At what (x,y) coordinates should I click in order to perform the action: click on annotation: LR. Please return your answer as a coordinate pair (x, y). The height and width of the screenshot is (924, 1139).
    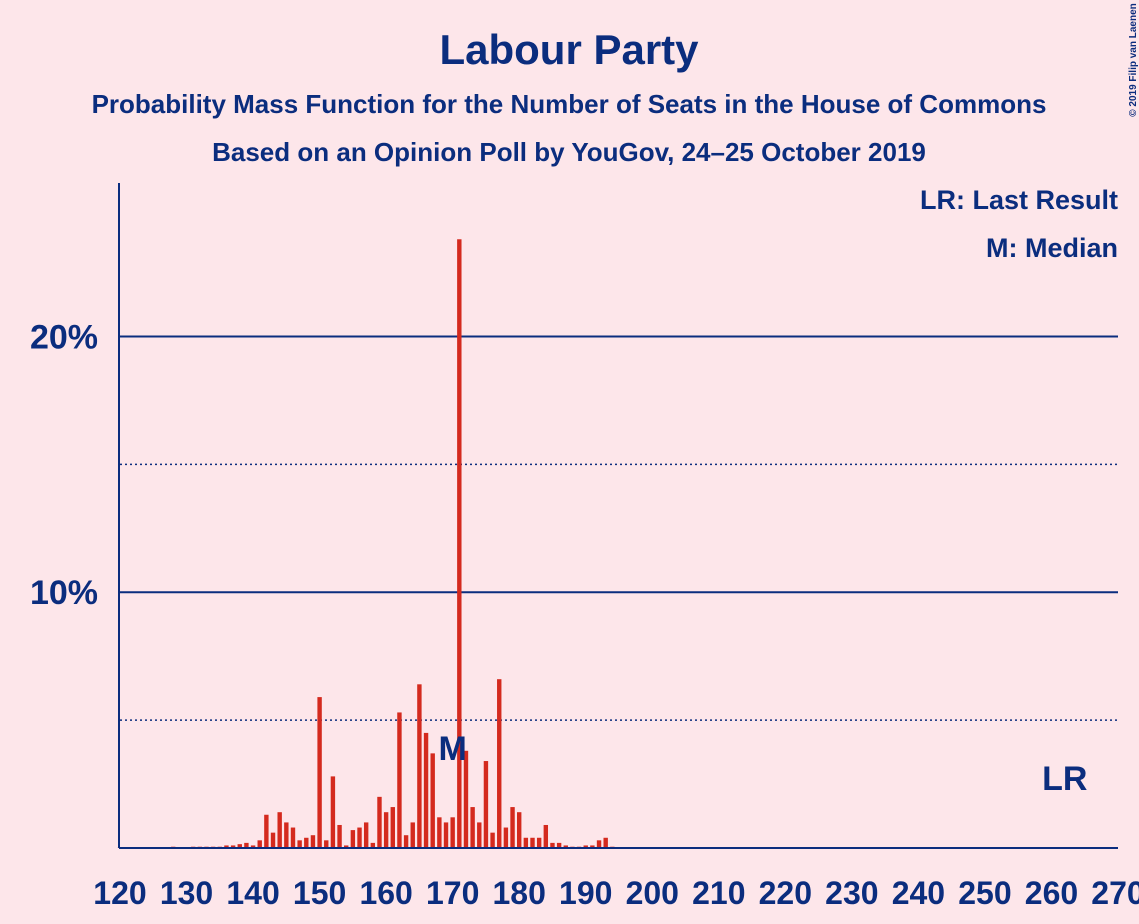
    Looking at the image, I should click on (1064, 779).